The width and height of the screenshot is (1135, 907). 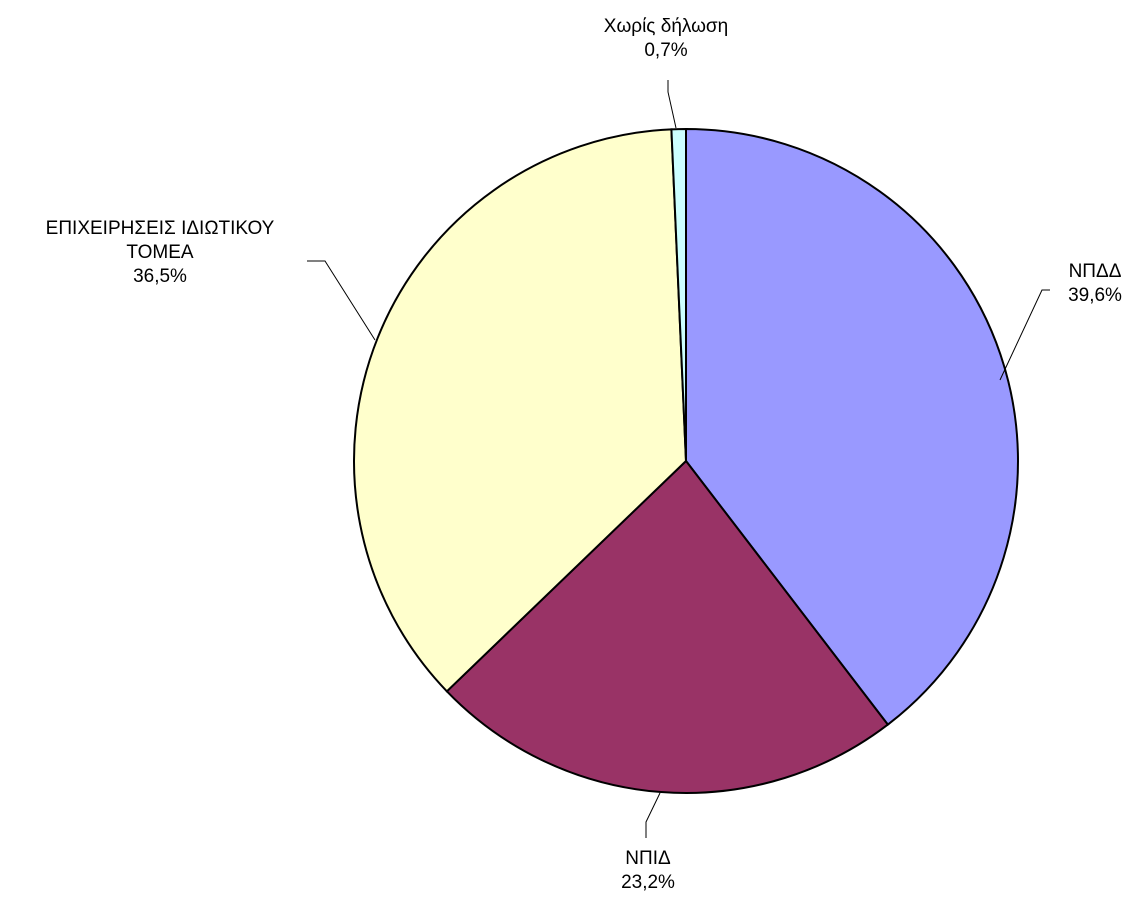 I want to click on slice-name-text: Χωρίς δήλωση, so click(x=666, y=26).